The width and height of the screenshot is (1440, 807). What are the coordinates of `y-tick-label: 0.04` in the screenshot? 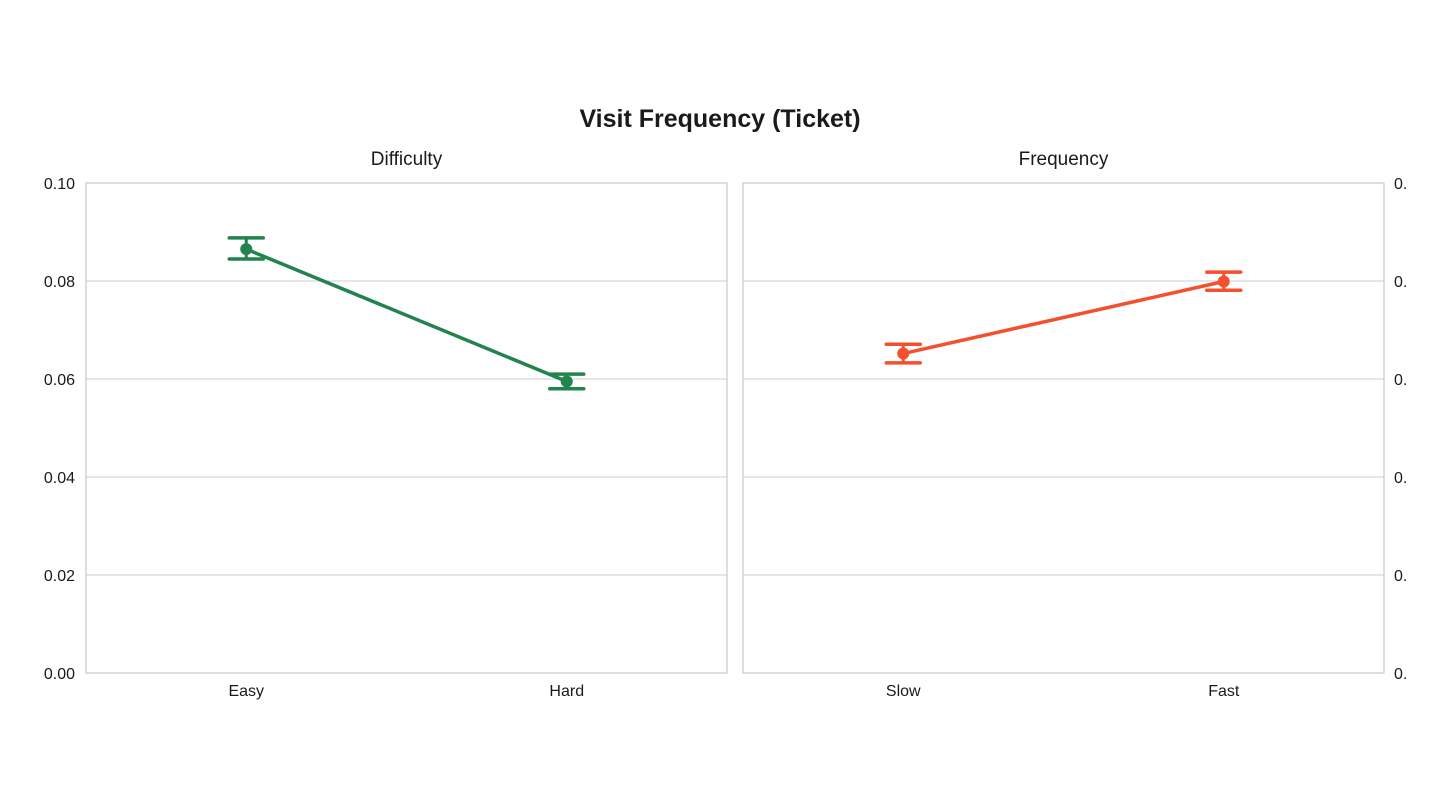 It's located at (59, 478).